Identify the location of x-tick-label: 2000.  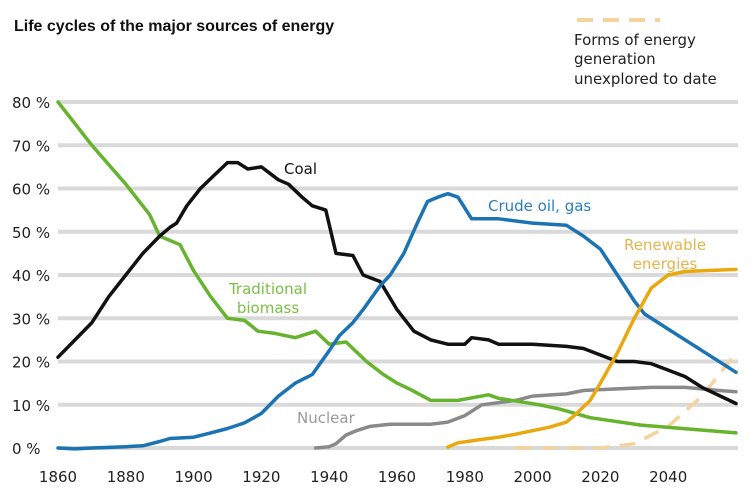
(533, 477).